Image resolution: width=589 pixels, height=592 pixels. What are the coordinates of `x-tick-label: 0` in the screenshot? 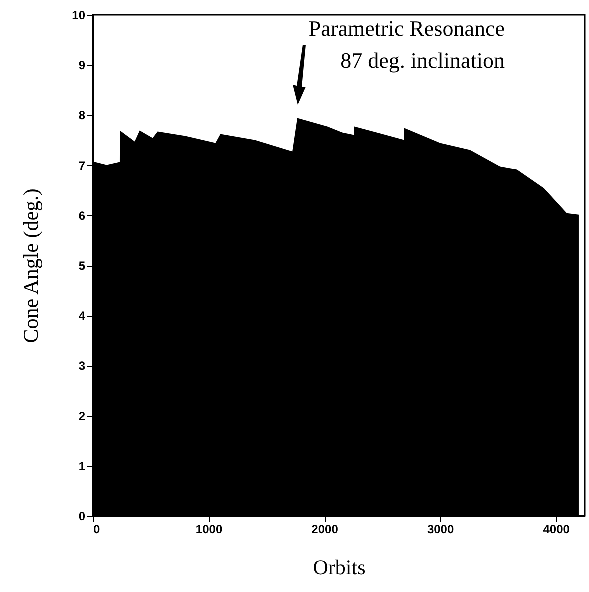 It's located at (97, 529).